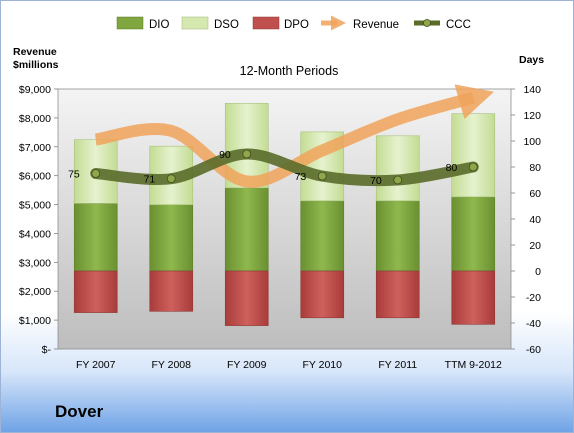 Image resolution: width=574 pixels, height=433 pixels. I want to click on left-tick-label: $3,000, so click(35, 263).